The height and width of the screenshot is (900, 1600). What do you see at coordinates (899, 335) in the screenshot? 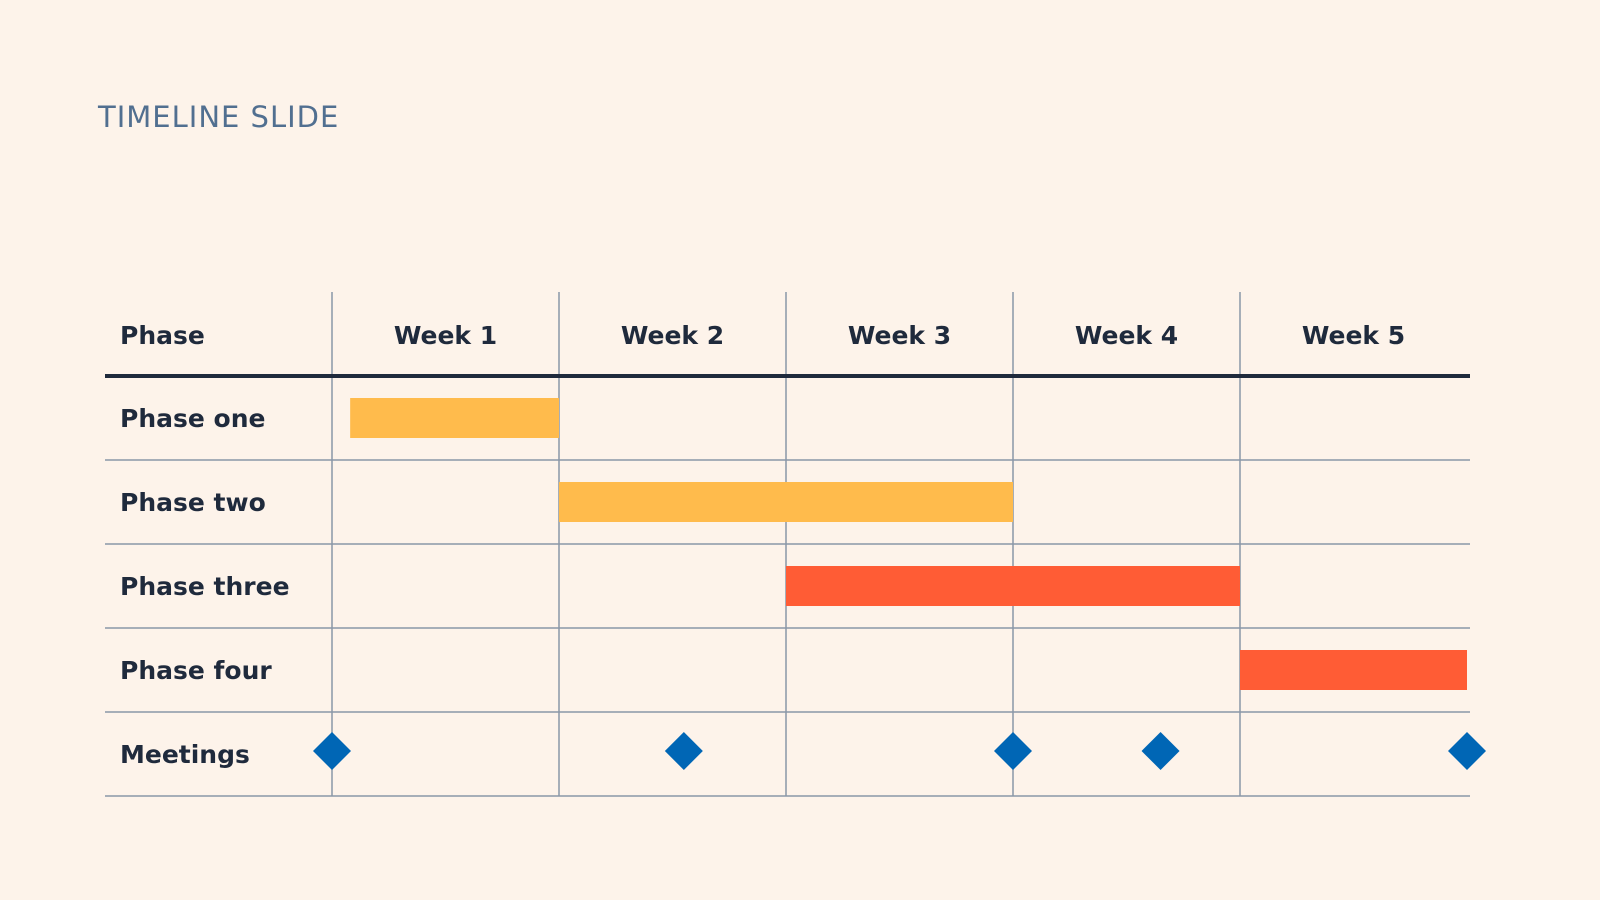
I see `week-column-label: Week 3` at bounding box center [899, 335].